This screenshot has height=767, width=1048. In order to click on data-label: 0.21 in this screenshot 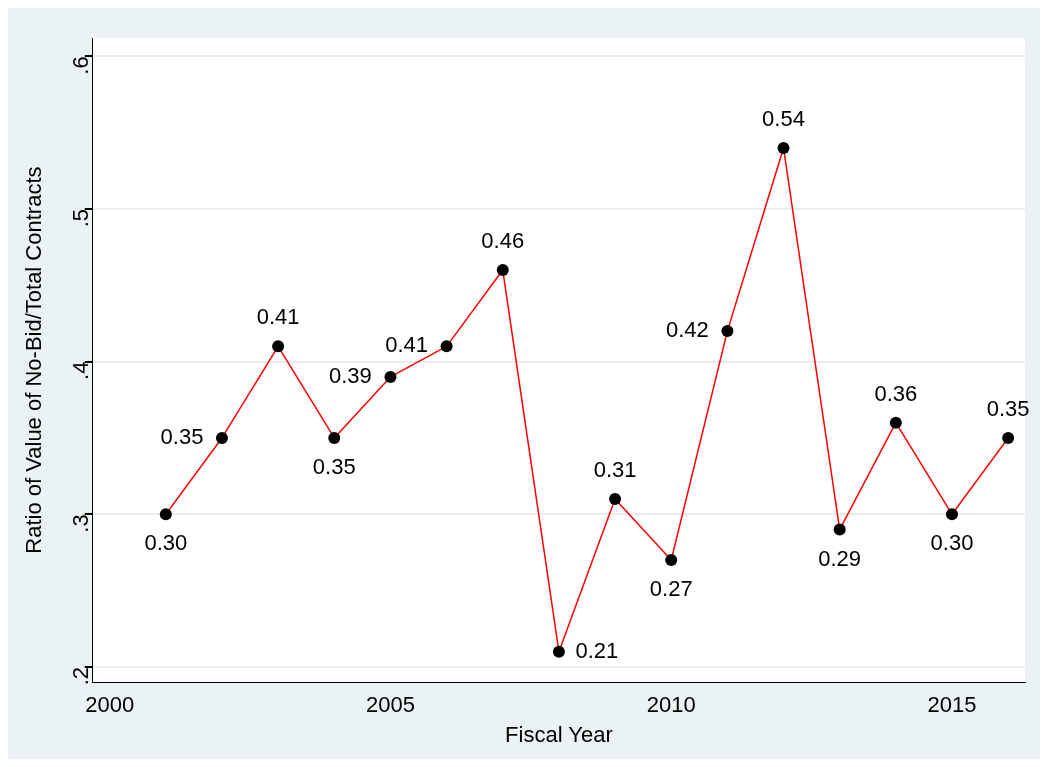, I will do `click(597, 650)`.